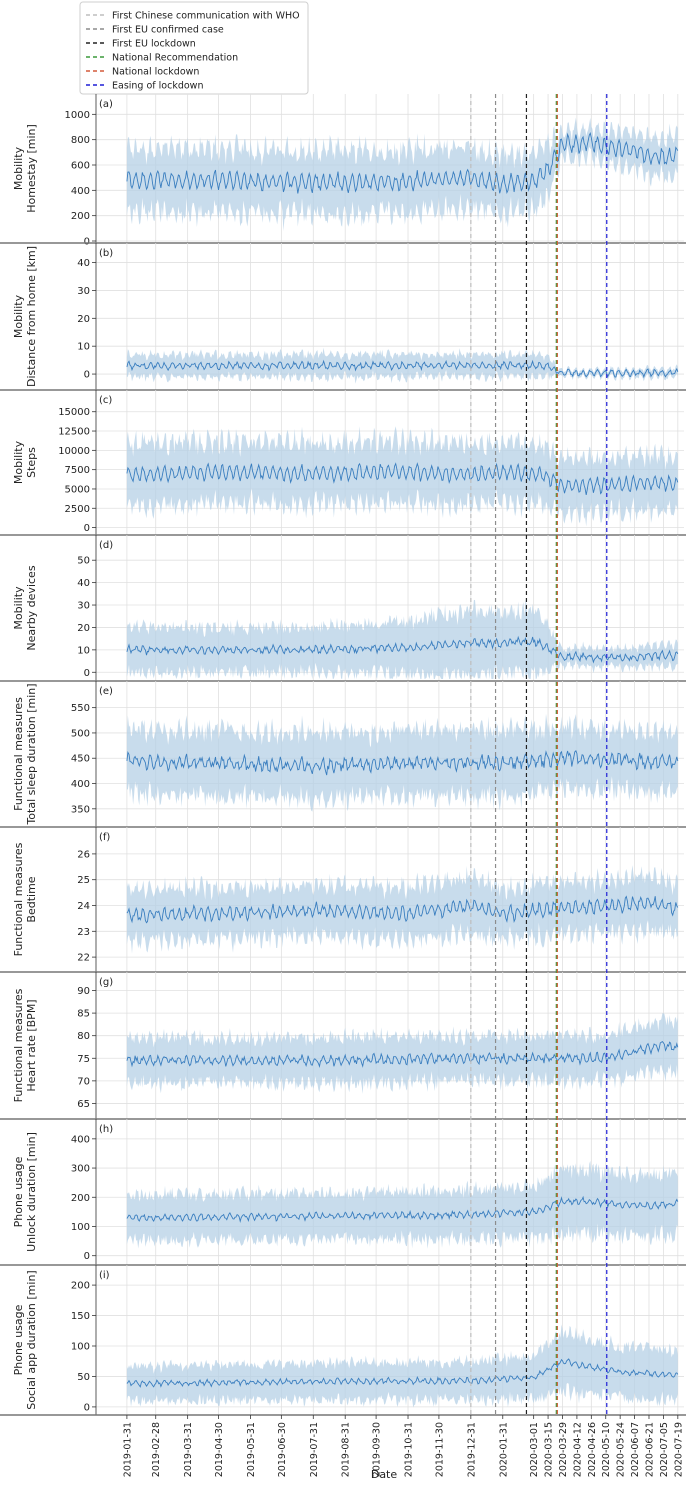  I want to click on panel-d: 0 10 20 30 40 50 (d) Mobility Nearby devices, so click(343, 608).